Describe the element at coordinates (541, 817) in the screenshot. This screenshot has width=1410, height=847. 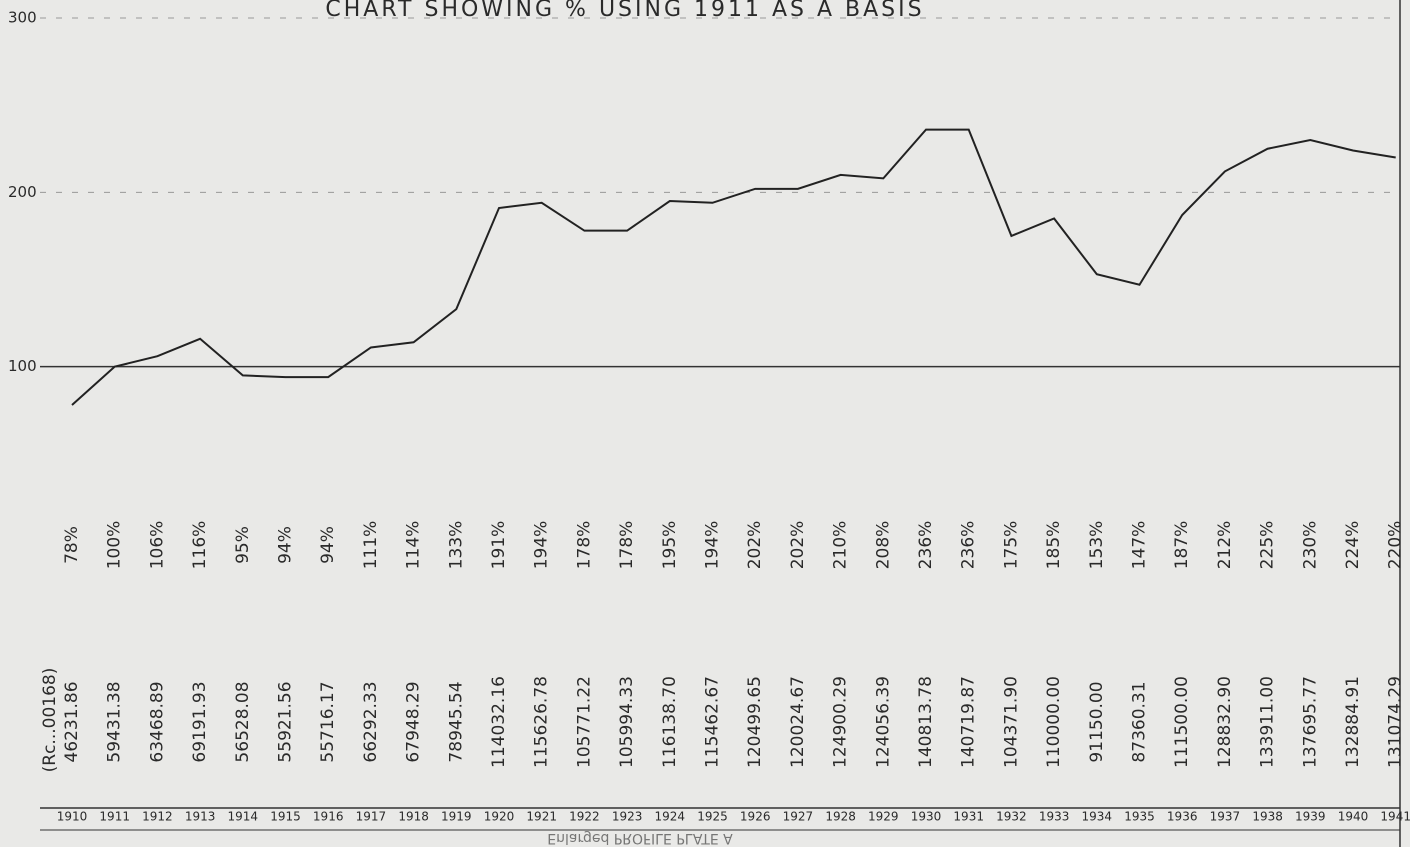
I see `x-tick-label: 1921` at that location.